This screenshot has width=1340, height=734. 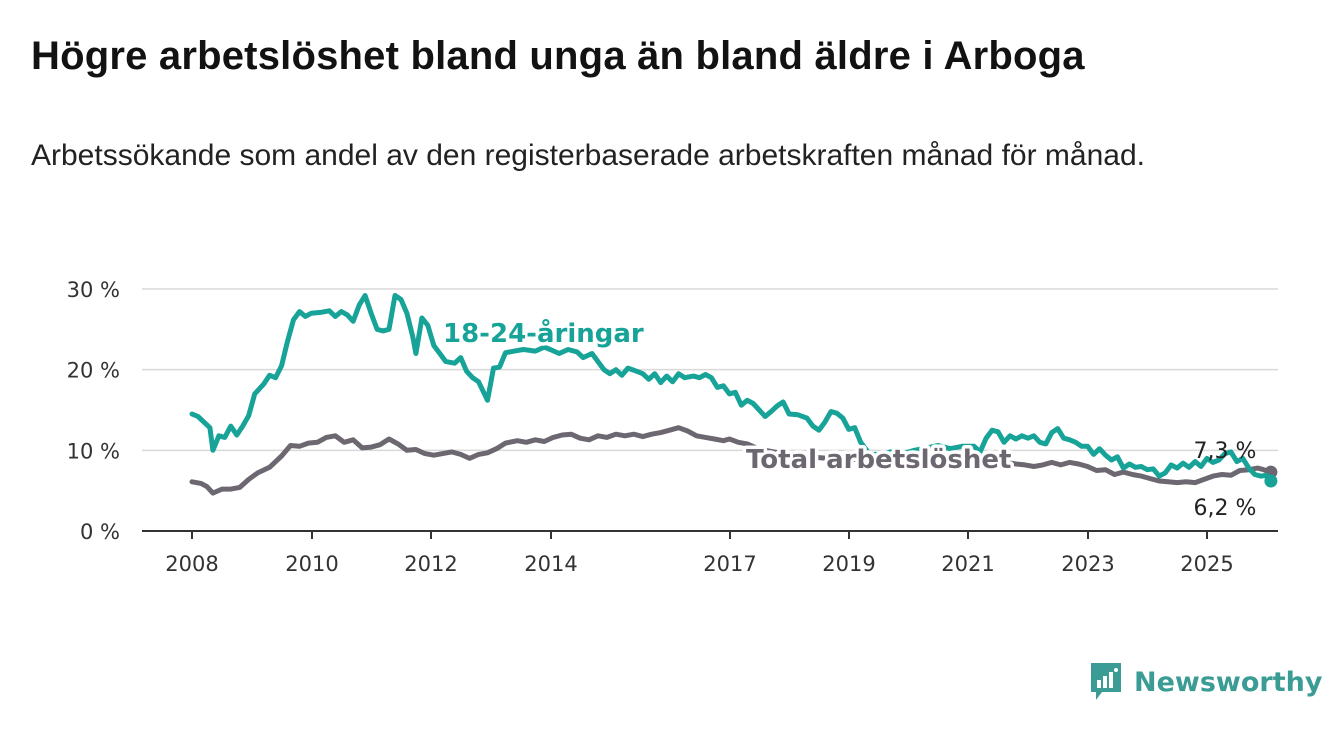 What do you see at coordinates (1206, 564) in the screenshot?
I see `x-tick-label-2025: 2025` at bounding box center [1206, 564].